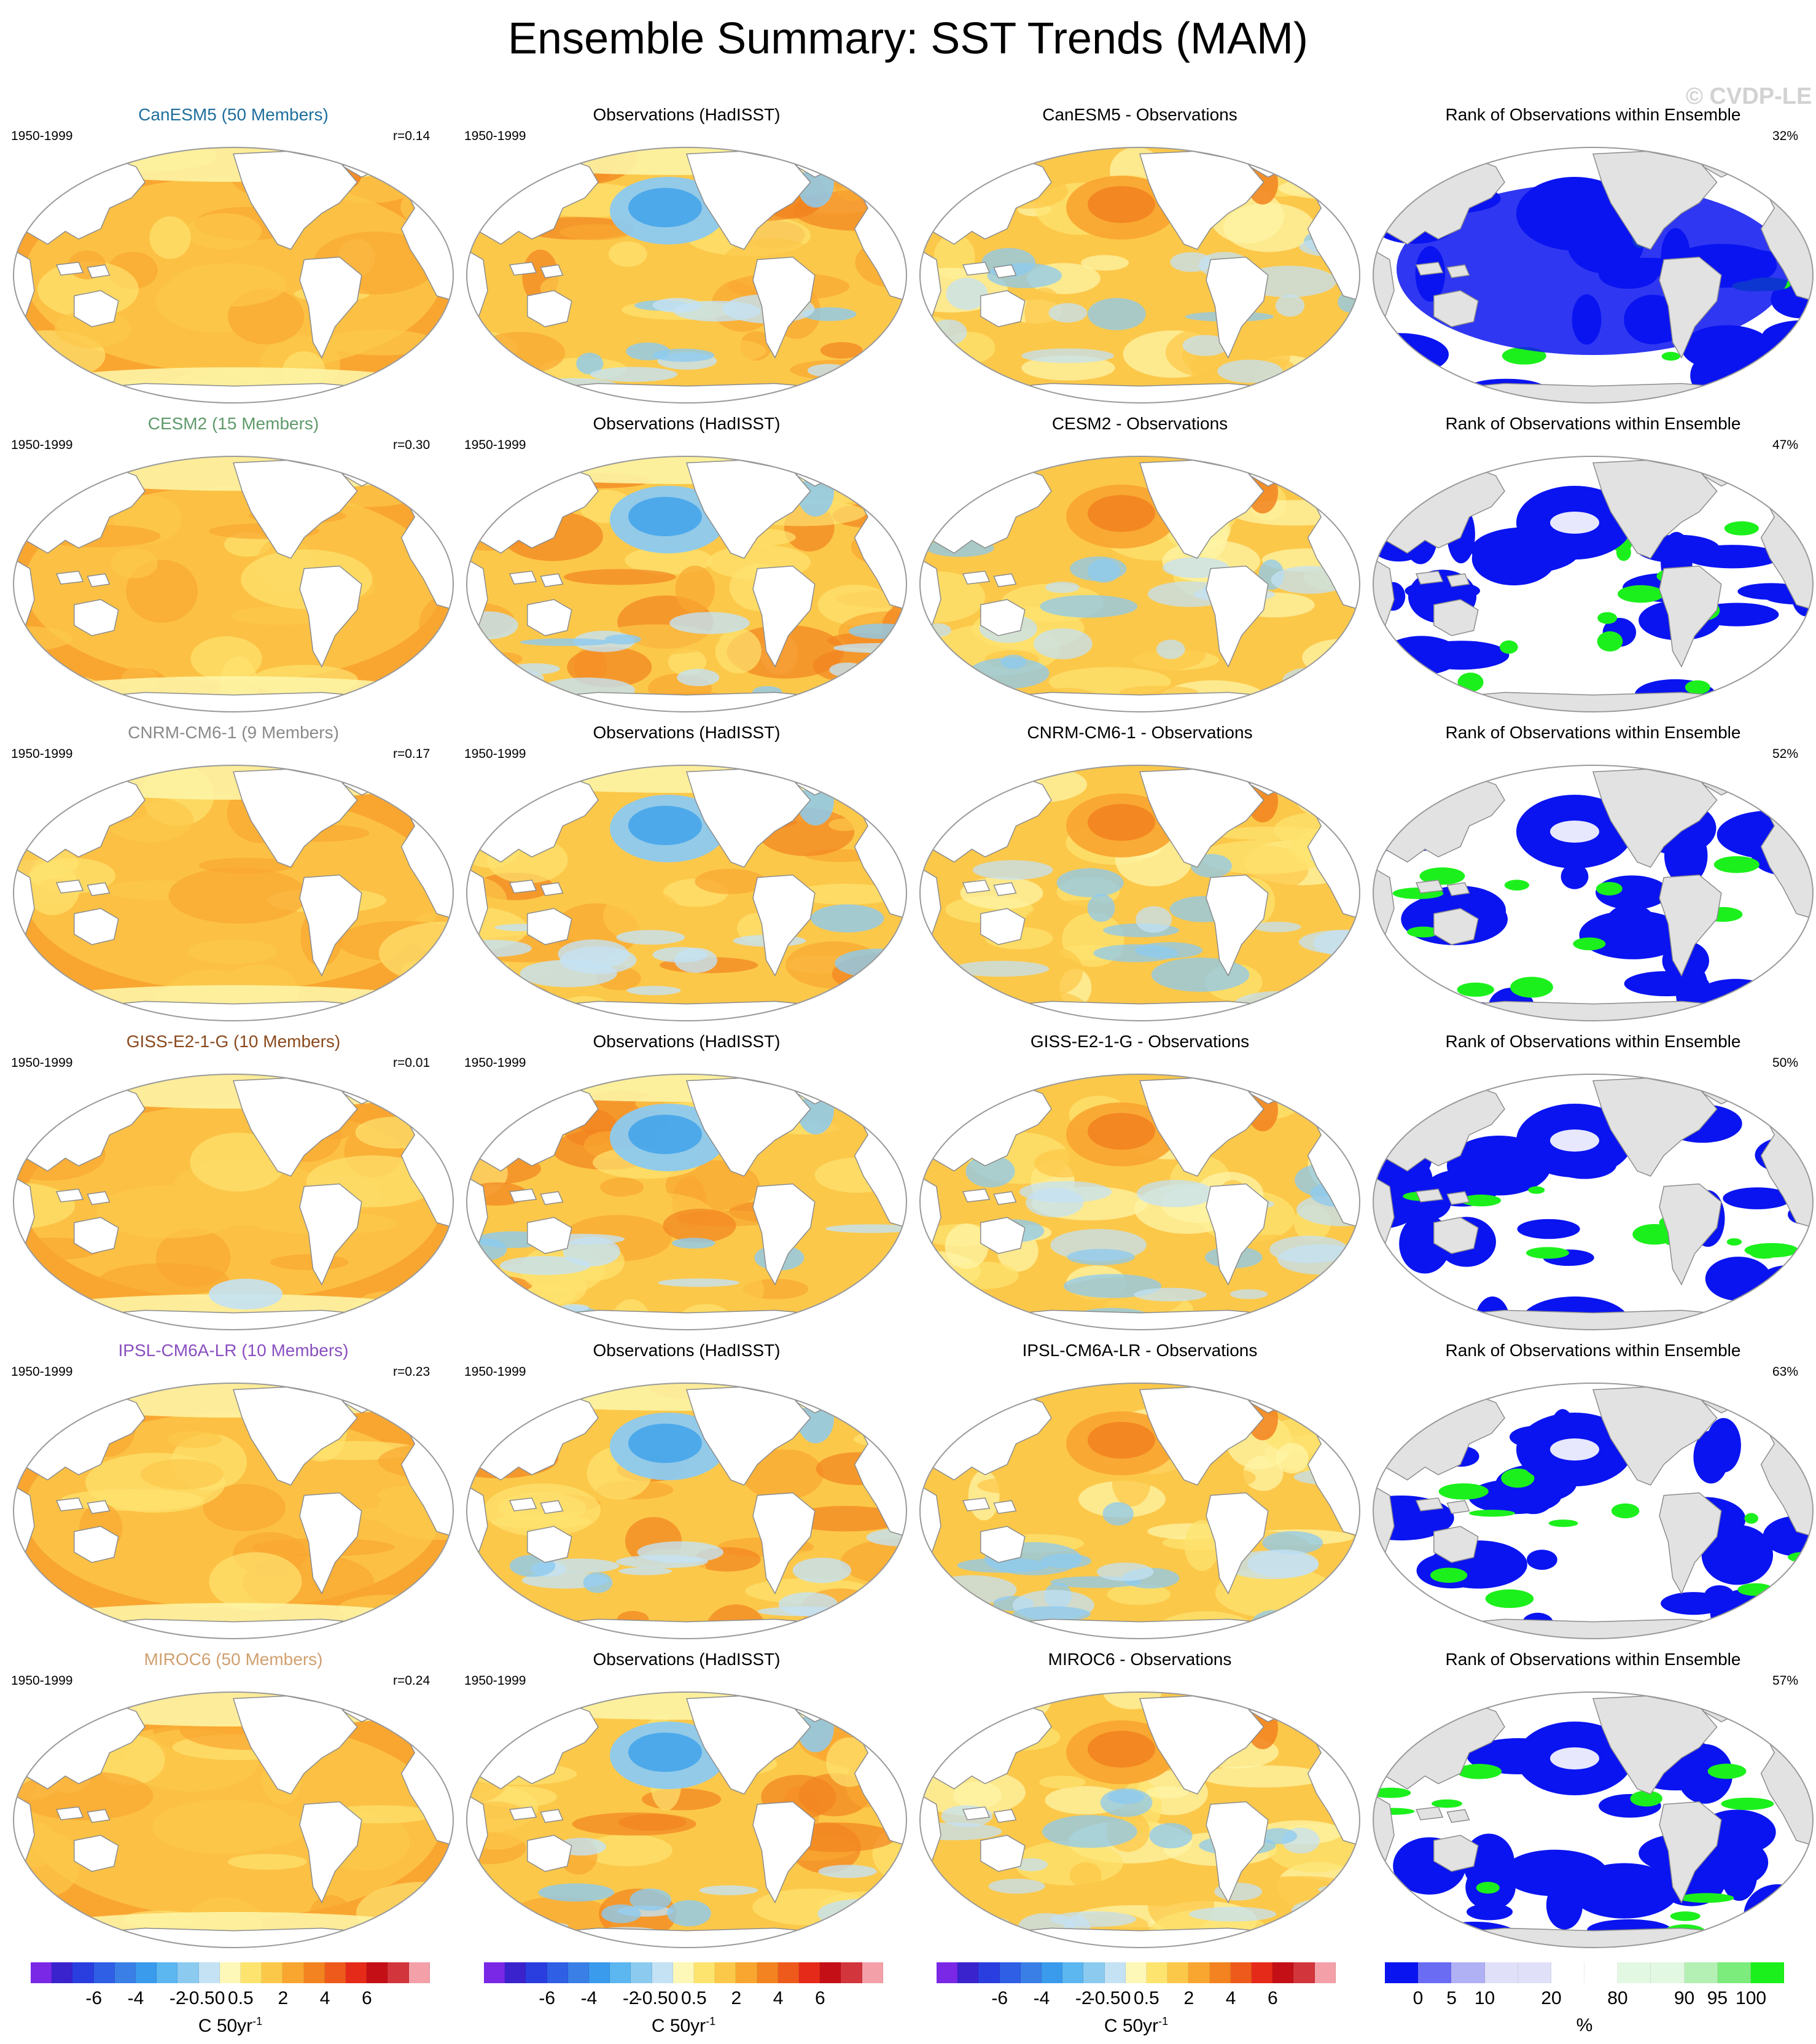 Image resolution: width=1816 pixels, height=2044 pixels. What do you see at coordinates (227, 1178) in the screenshot?
I see `panel-model-row-4: GISS-E2-1-G (10 Members) 1950-1999 r=0.01` at bounding box center [227, 1178].